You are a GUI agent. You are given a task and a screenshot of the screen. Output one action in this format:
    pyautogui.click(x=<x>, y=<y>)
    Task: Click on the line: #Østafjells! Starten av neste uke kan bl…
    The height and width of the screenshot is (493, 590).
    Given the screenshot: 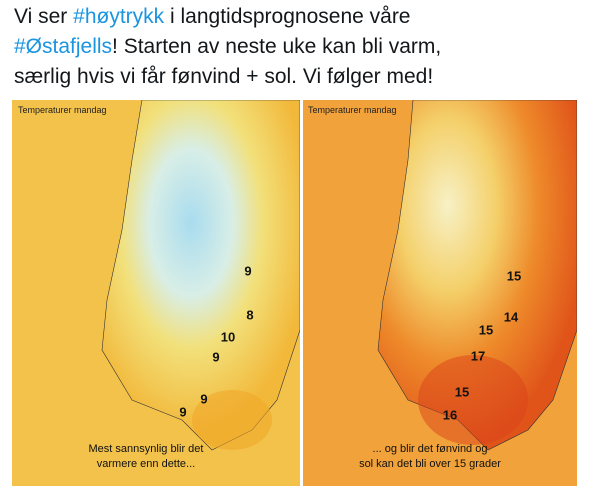 What is the action you would take?
    pyautogui.click(x=227, y=47)
    